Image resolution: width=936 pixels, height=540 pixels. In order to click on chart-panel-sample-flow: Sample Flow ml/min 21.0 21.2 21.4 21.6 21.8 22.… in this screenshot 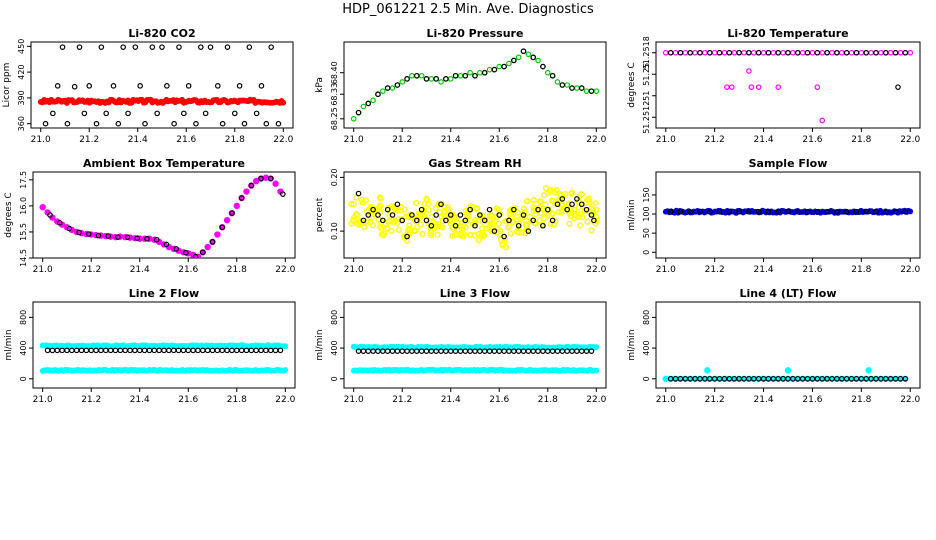, I will do `click(774, 216)`.